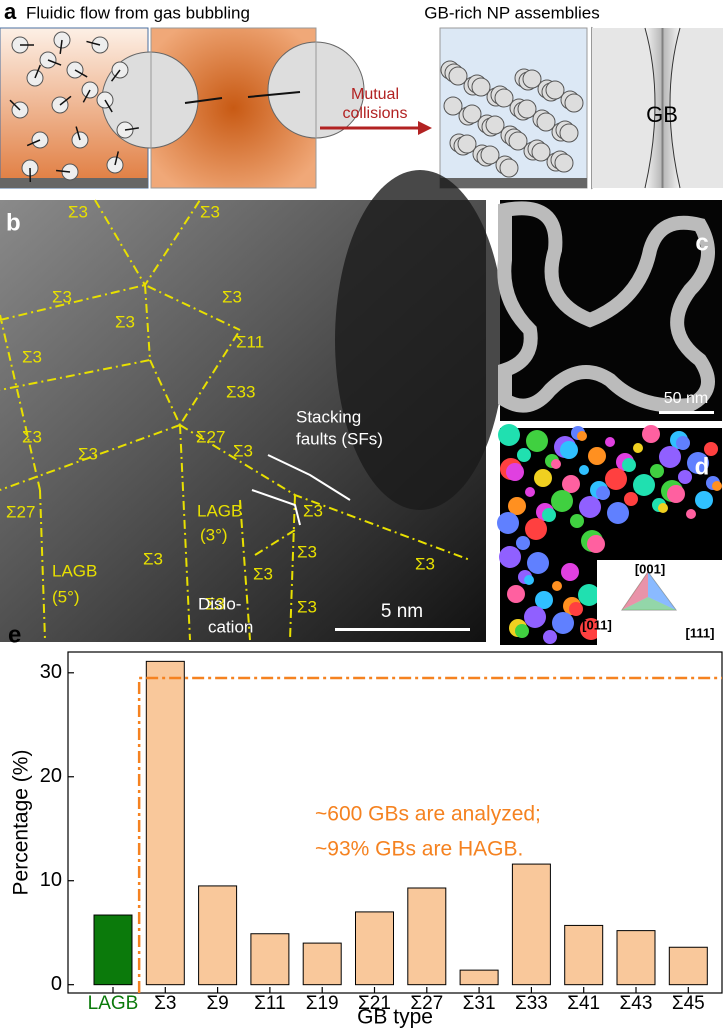 This screenshot has height=1029, width=725. What do you see at coordinates (479, 1003) in the screenshot?
I see `x-tick-label: Σ31` at bounding box center [479, 1003].